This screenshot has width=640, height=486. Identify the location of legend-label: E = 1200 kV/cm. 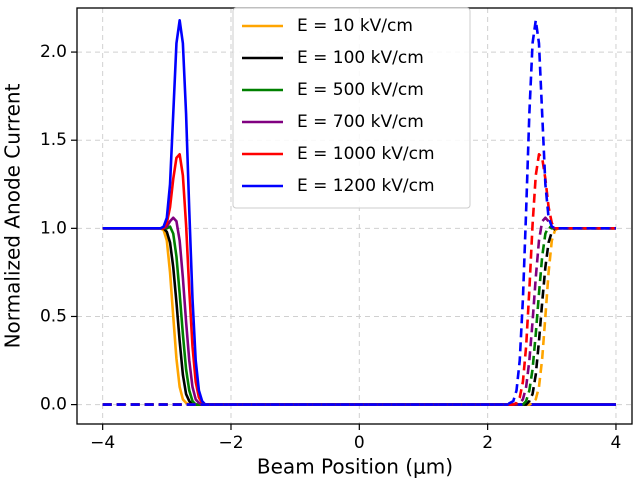
(366, 186).